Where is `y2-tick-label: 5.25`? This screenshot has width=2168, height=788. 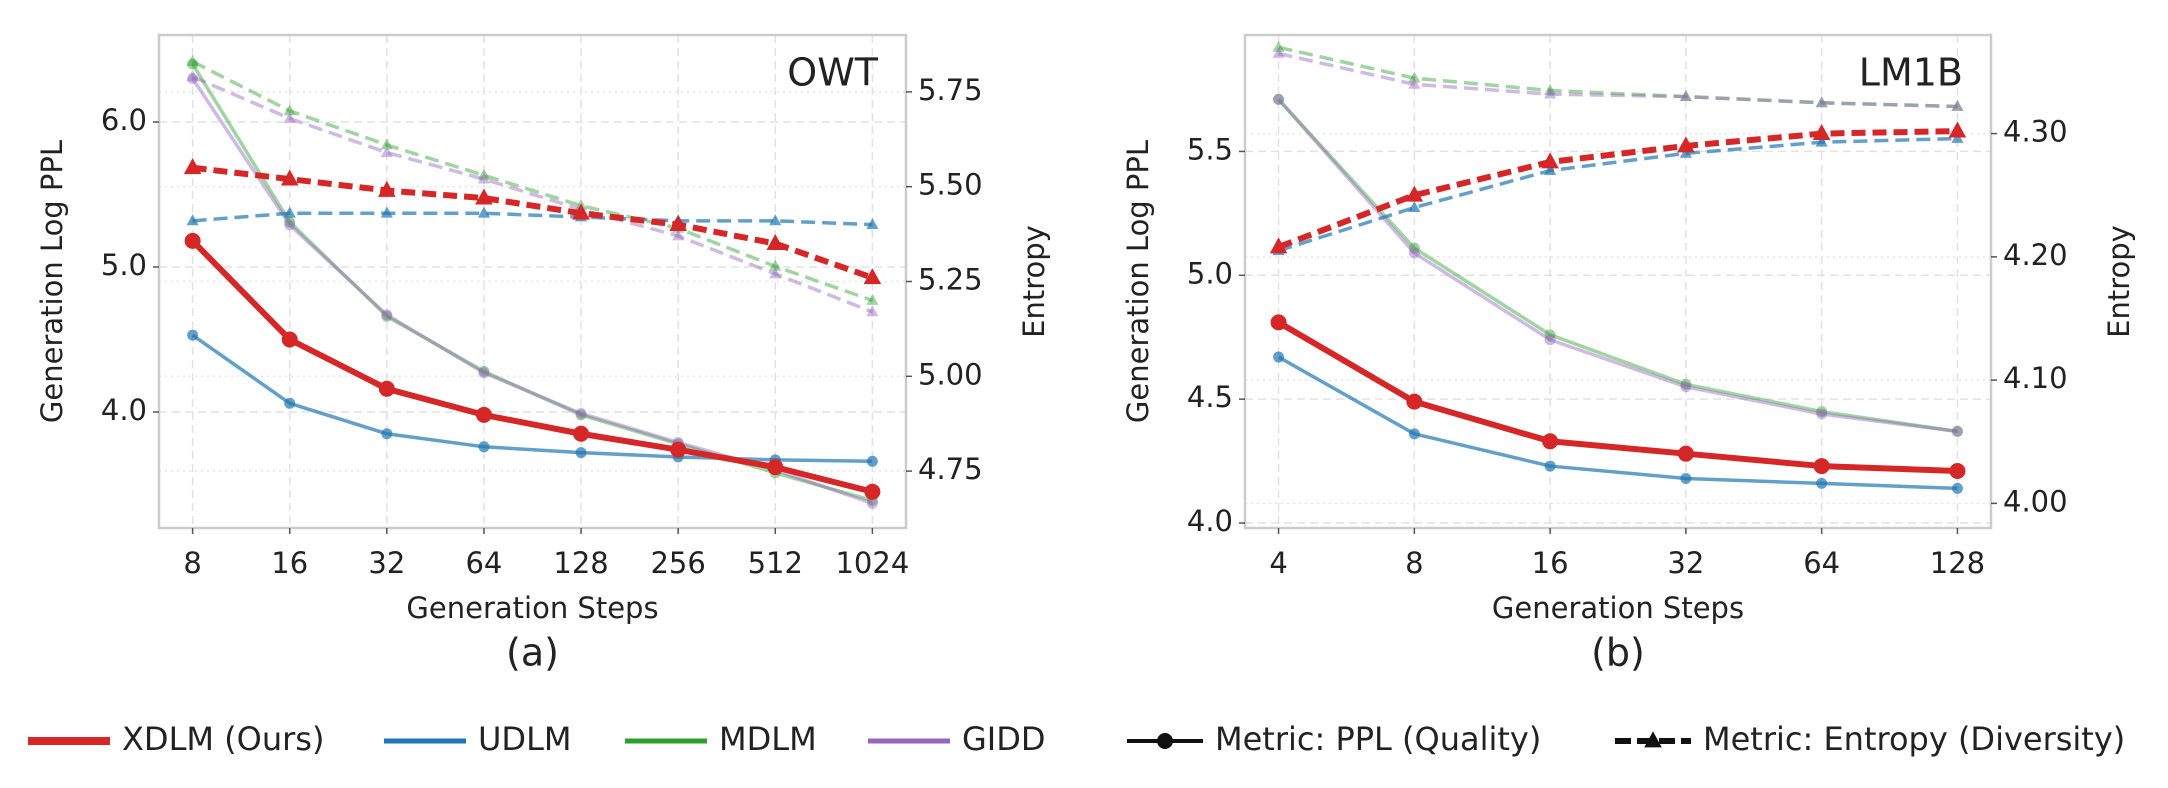 y2-tick-label: 5.25 is located at coordinates (950, 280).